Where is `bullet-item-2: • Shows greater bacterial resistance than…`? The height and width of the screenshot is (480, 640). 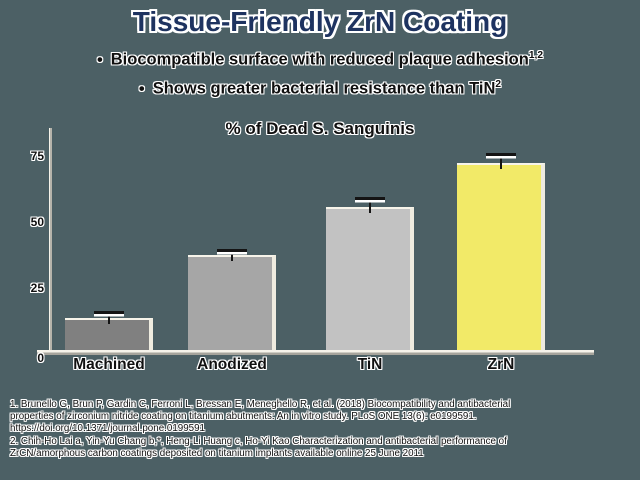
bullet-item-2: • Shows greater bacterial resistance than… is located at coordinates (320, 89).